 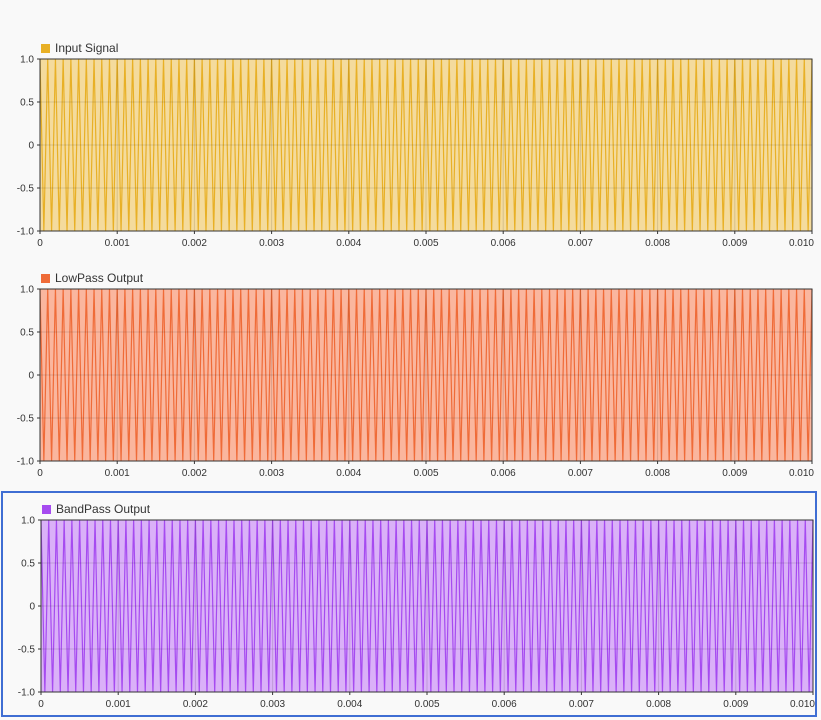 What do you see at coordinates (103, 509) in the screenshot?
I see `legend-label: BandPass Output` at bounding box center [103, 509].